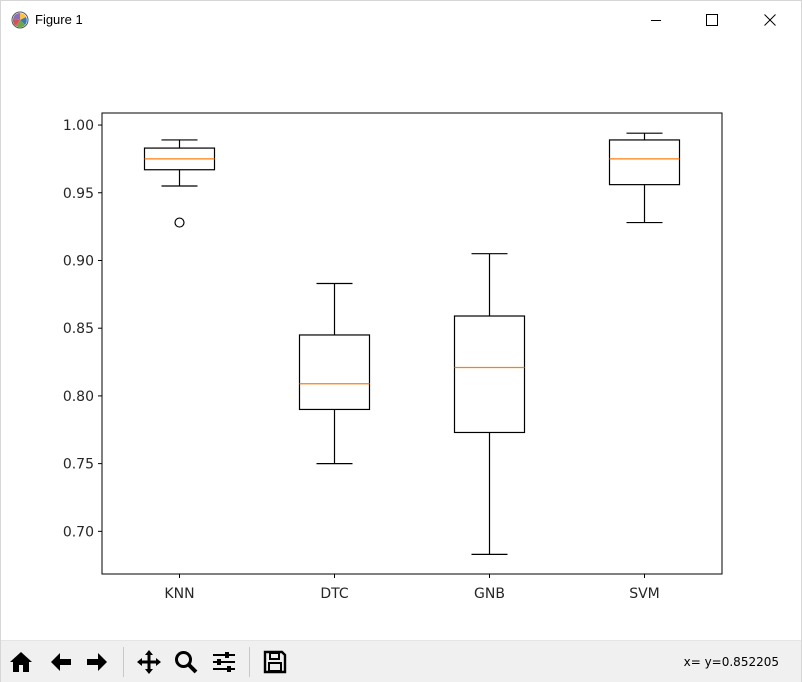  What do you see at coordinates (20, 20) in the screenshot?
I see `matplotlib-logo-icon` at bounding box center [20, 20].